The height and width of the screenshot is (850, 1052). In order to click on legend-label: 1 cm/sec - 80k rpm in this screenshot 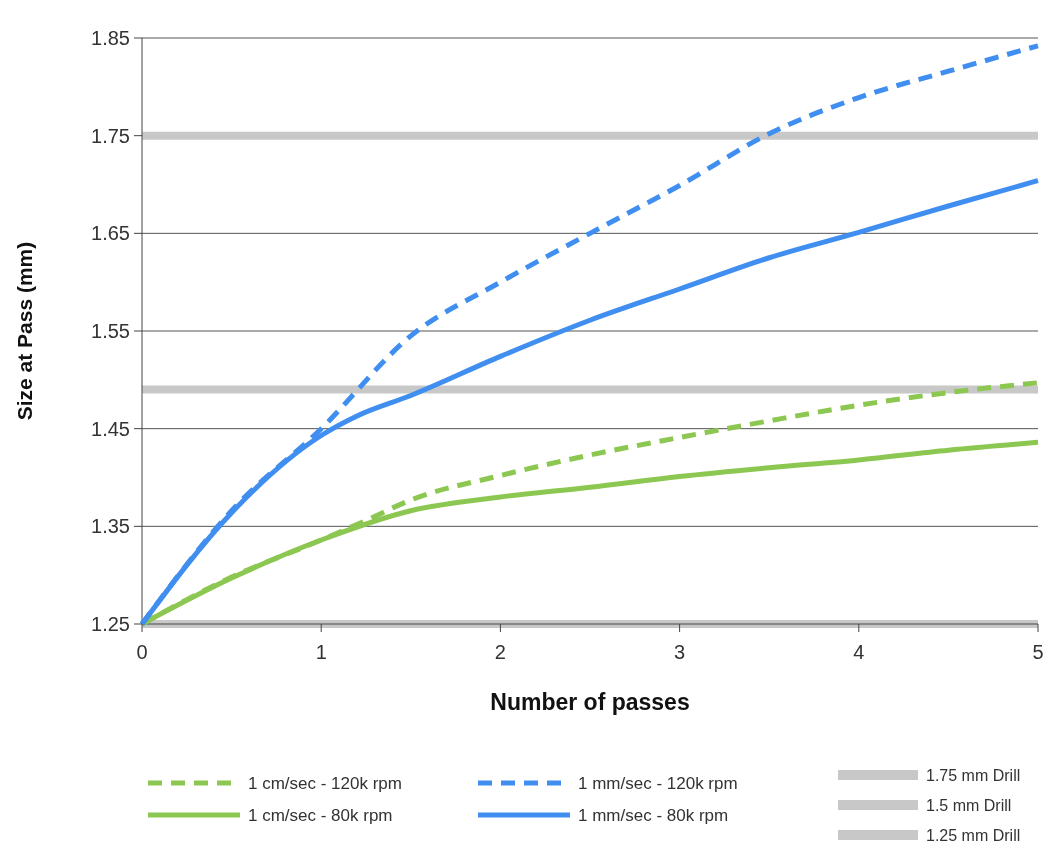, I will do `click(320, 815)`.